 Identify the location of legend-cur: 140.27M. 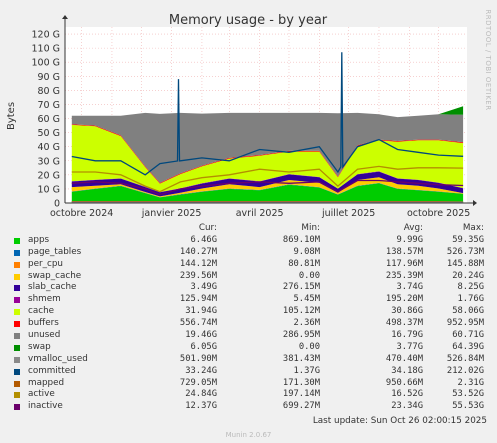
(198, 251).